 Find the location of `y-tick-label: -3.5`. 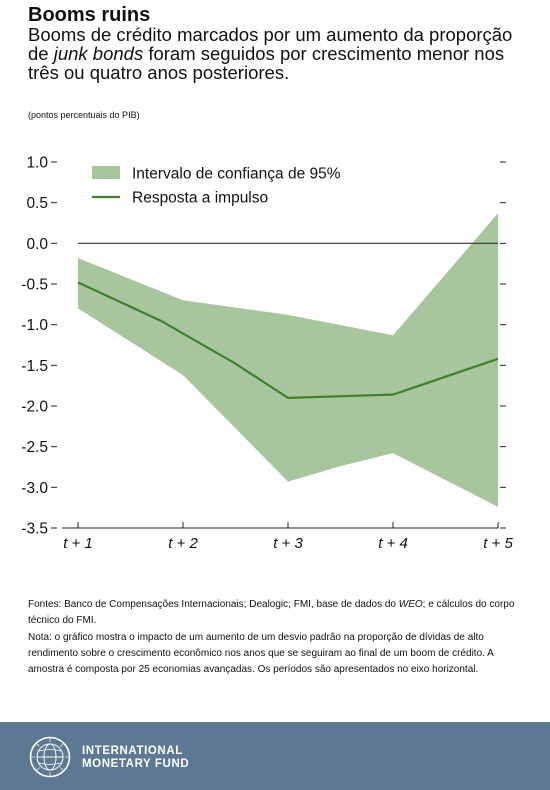

y-tick-label: -3.5 is located at coordinates (34, 529).